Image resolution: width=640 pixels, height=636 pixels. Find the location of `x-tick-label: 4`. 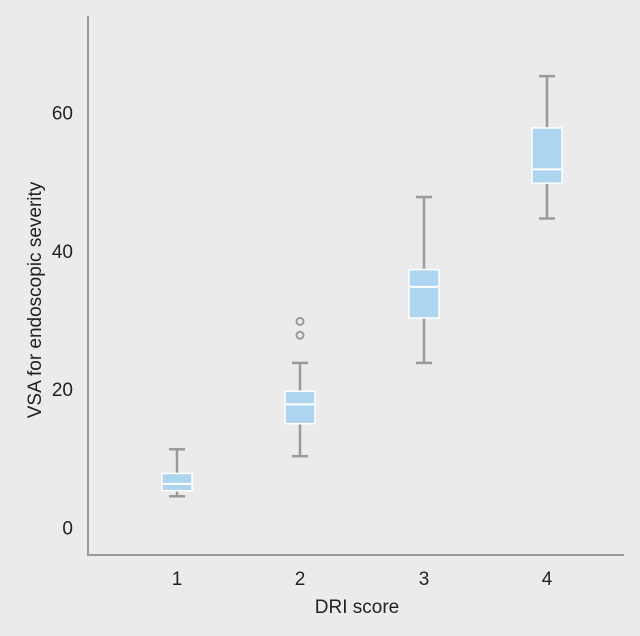

x-tick-label: 4 is located at coordinates (547, 579).